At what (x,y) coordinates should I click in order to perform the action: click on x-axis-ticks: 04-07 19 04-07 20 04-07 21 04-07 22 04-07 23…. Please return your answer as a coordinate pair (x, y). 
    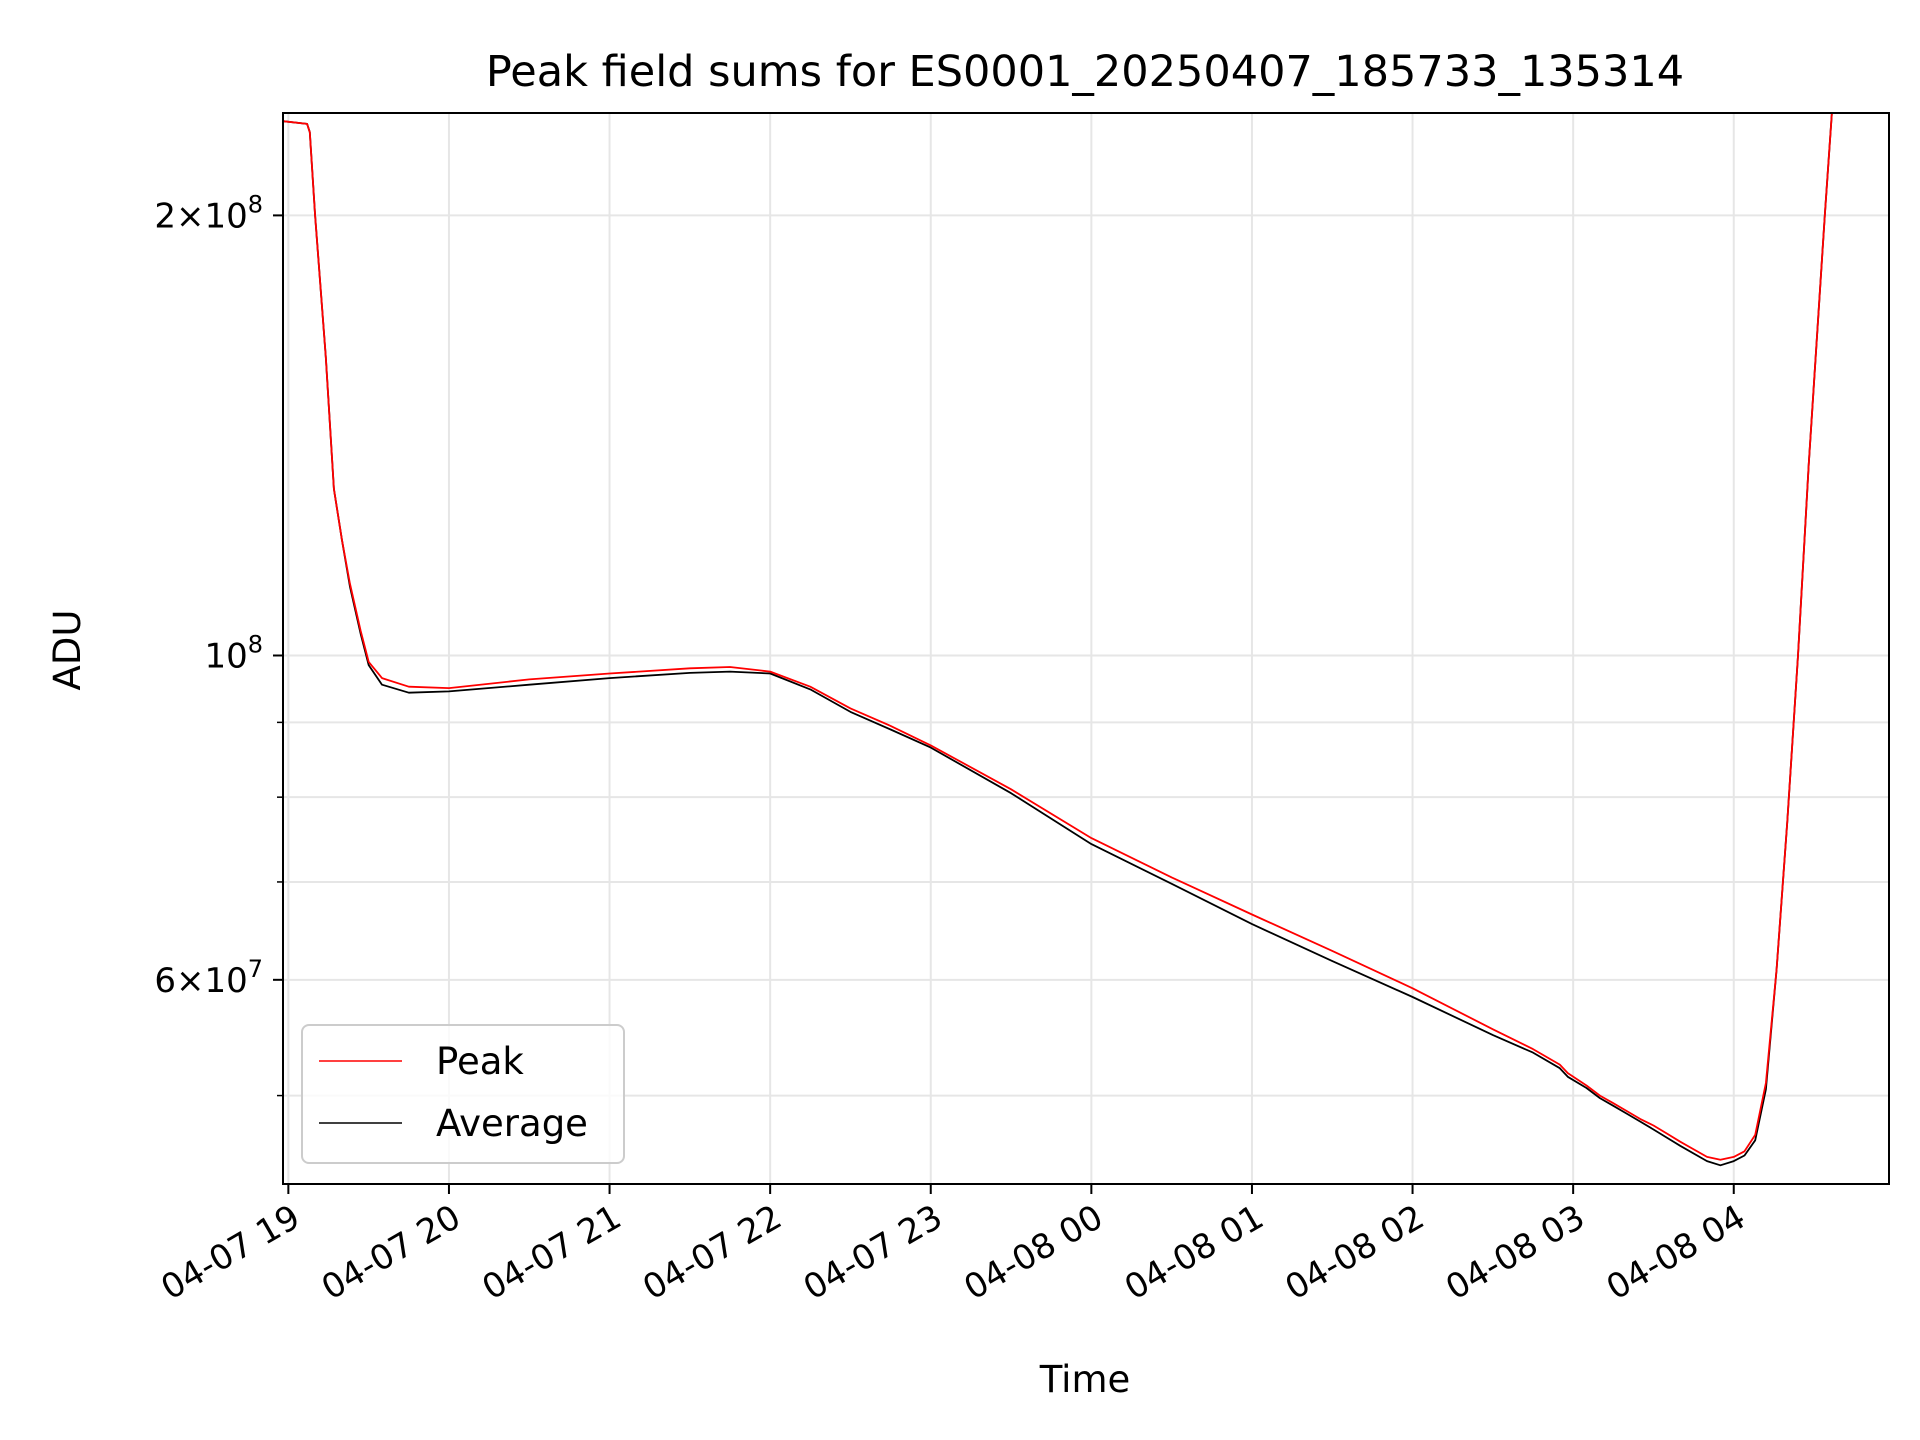
    Looking at the image, I should click on (953, 1246).